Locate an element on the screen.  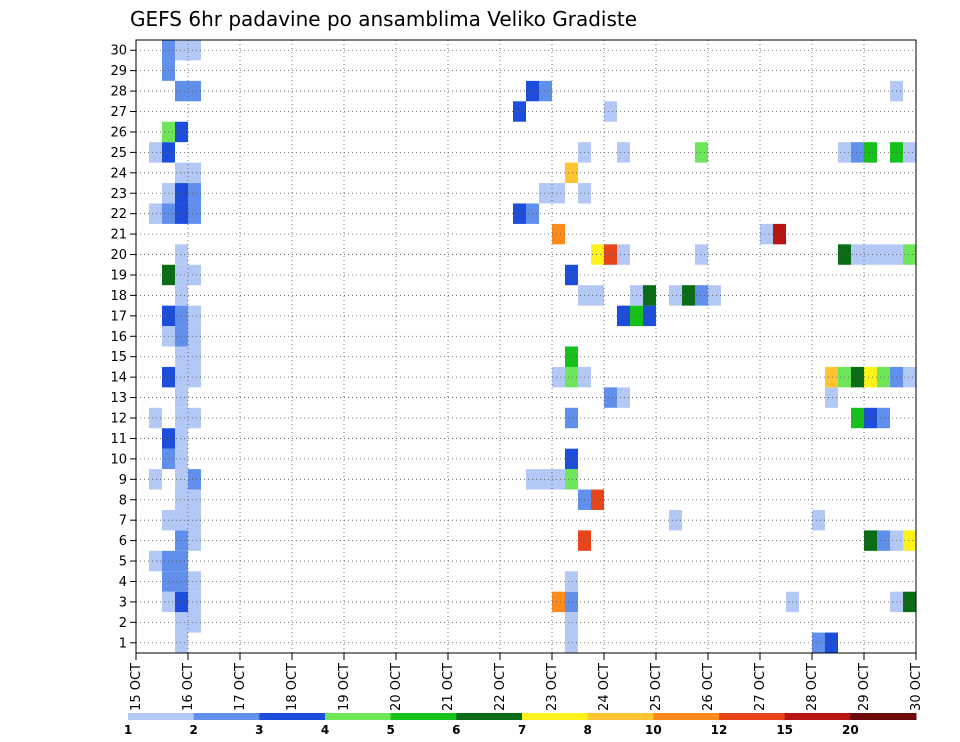
y-tick-label: 29 is located at coordinates (118, 71).